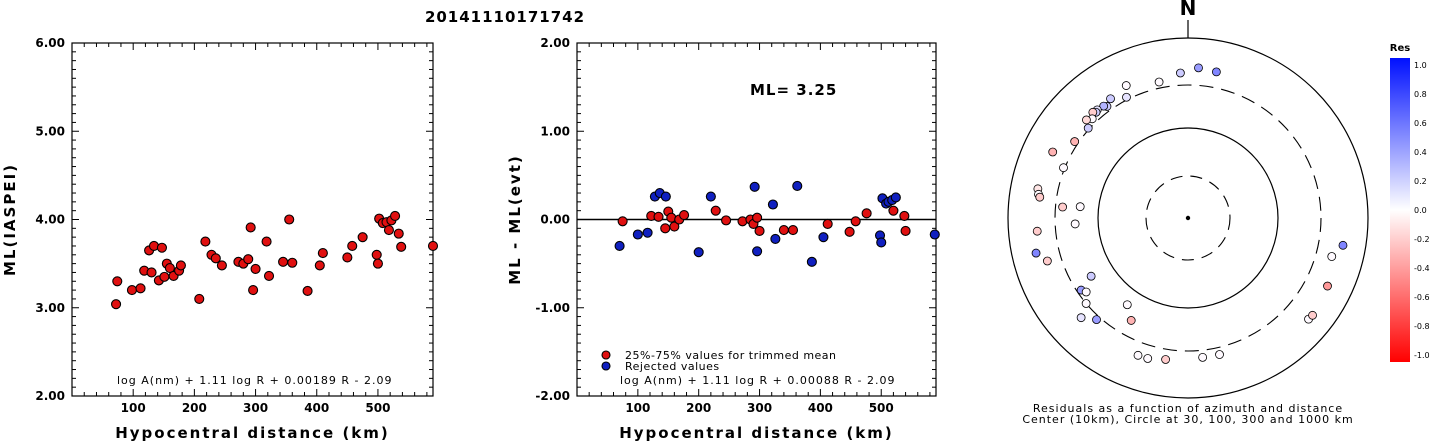 Image resolution: width=1437 pixels, height=441 pixels. I want to click on colorbar-tick-label: 0.8, so click(1420, 94).